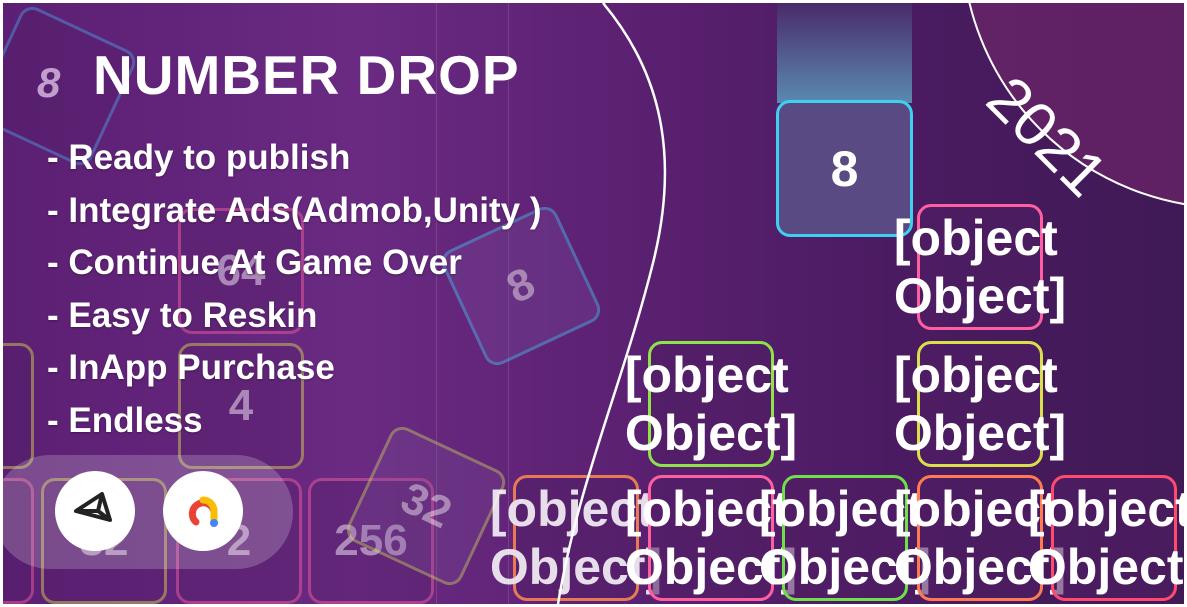  Describe the element at coordinates (49, 82) in the screenshot. I see `logo-digit: 8` at that location.